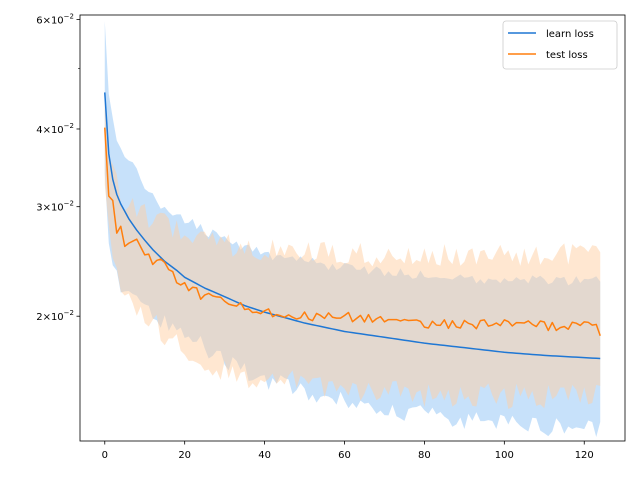 This screenshot has width=640, height=480. Describe the element at coordinates (424, 455) in the screenshot. I see `x-tick-label: 80` at that location.